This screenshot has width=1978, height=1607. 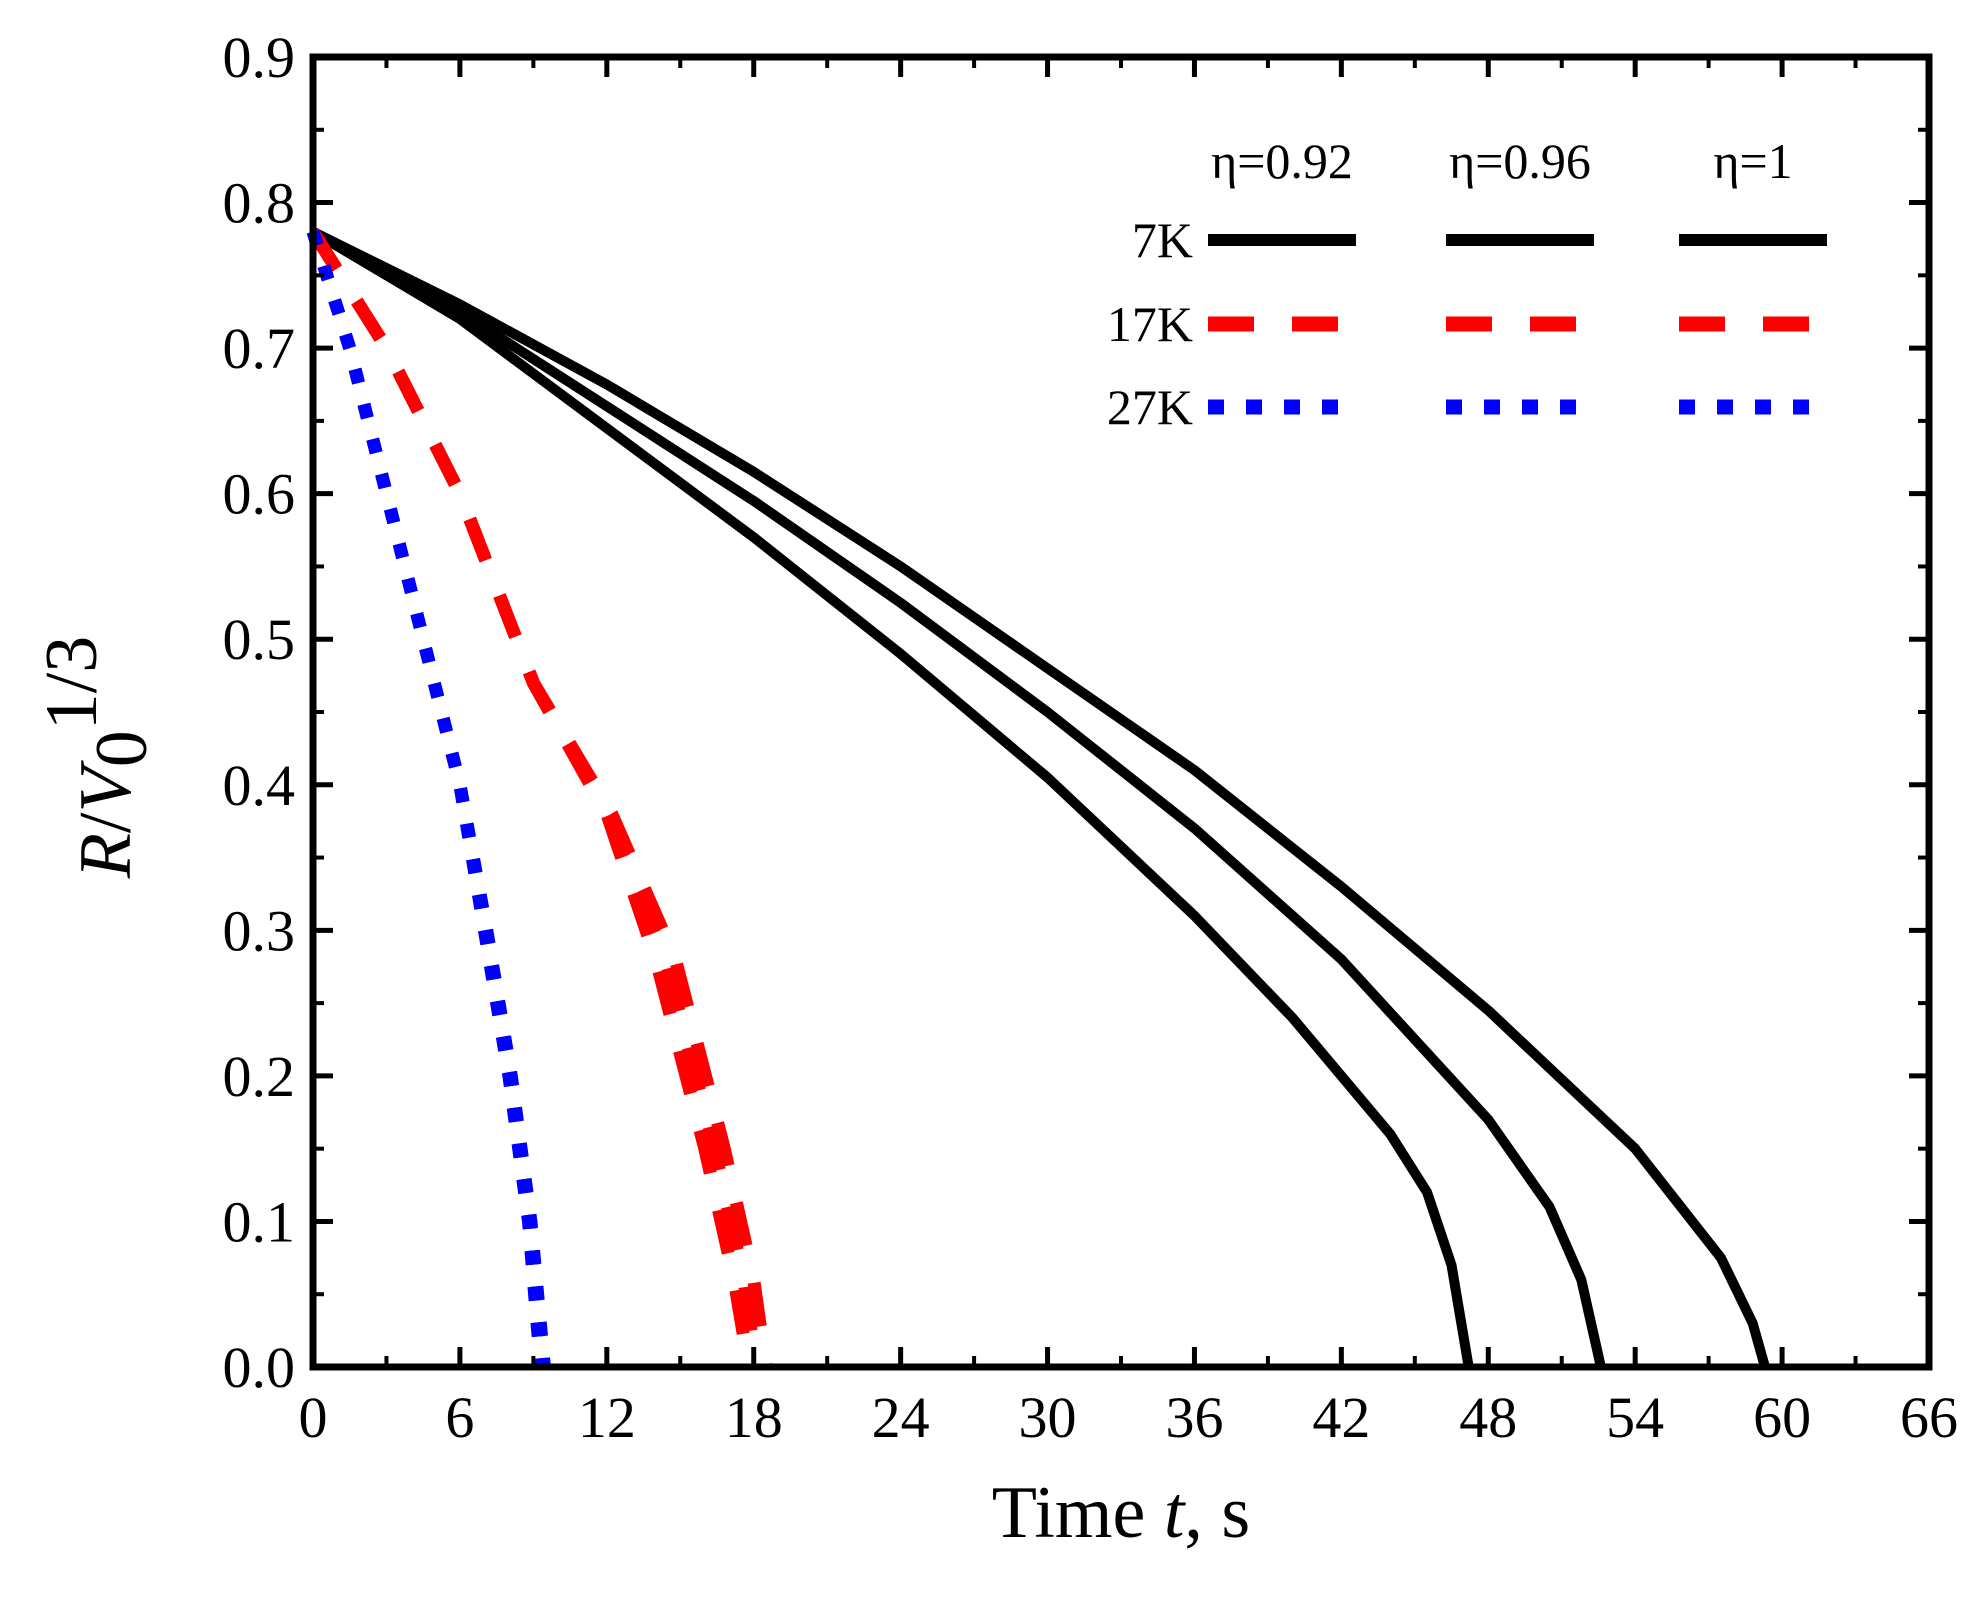 What do you see at coordinates (1752, 161) in the screenshot?
I see `legend-column-header: η=1` at bounding box center [1752, 161].